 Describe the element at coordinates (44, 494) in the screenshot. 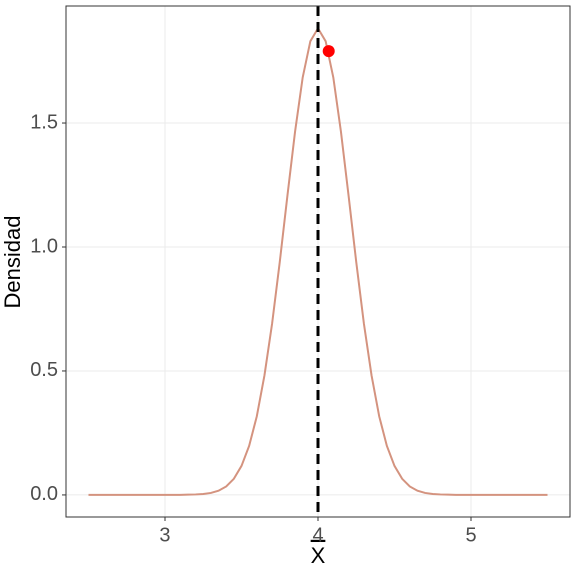

I see `y-tick-label: 0.0` at that location.